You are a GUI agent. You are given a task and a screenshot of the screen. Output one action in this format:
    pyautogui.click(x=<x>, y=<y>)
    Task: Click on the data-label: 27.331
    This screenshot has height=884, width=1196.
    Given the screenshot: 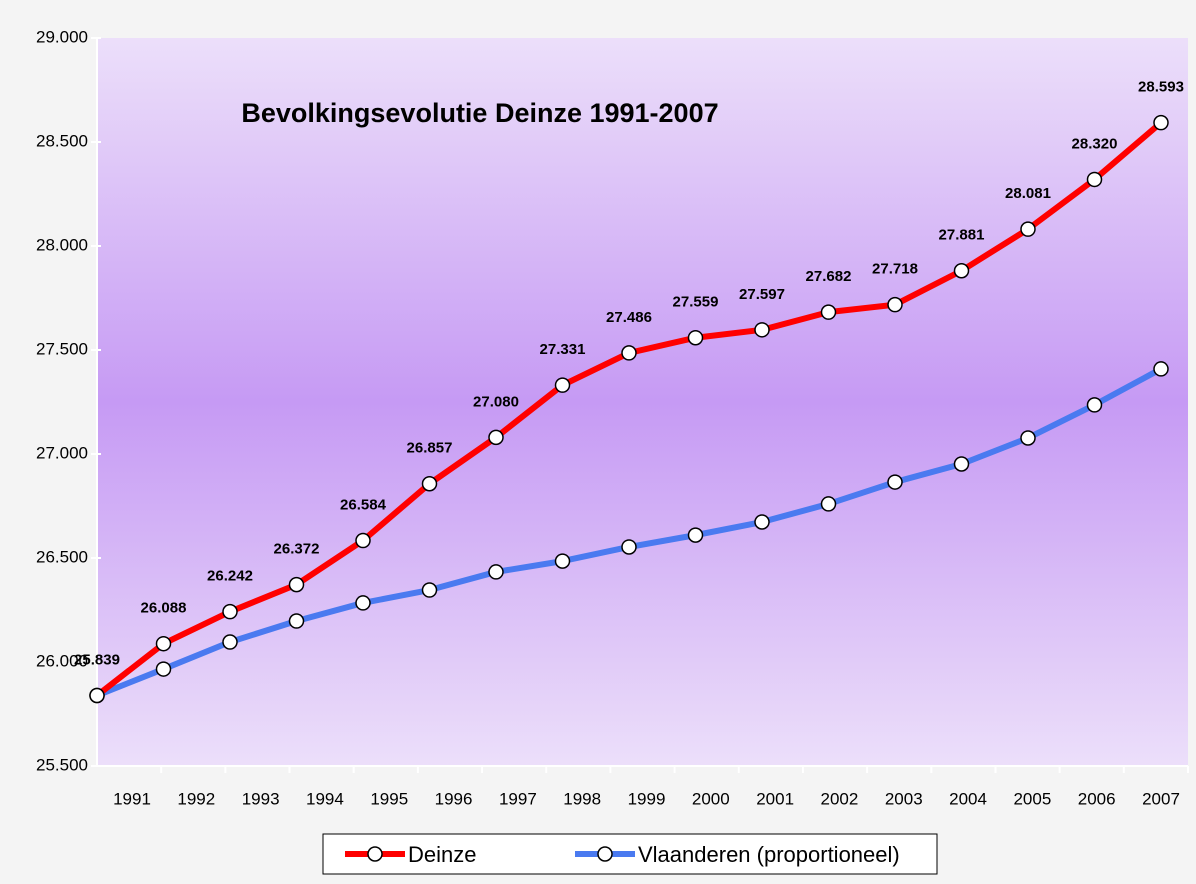 What is the action you would take?
    pyautogui.click(x=563, y=349)
    